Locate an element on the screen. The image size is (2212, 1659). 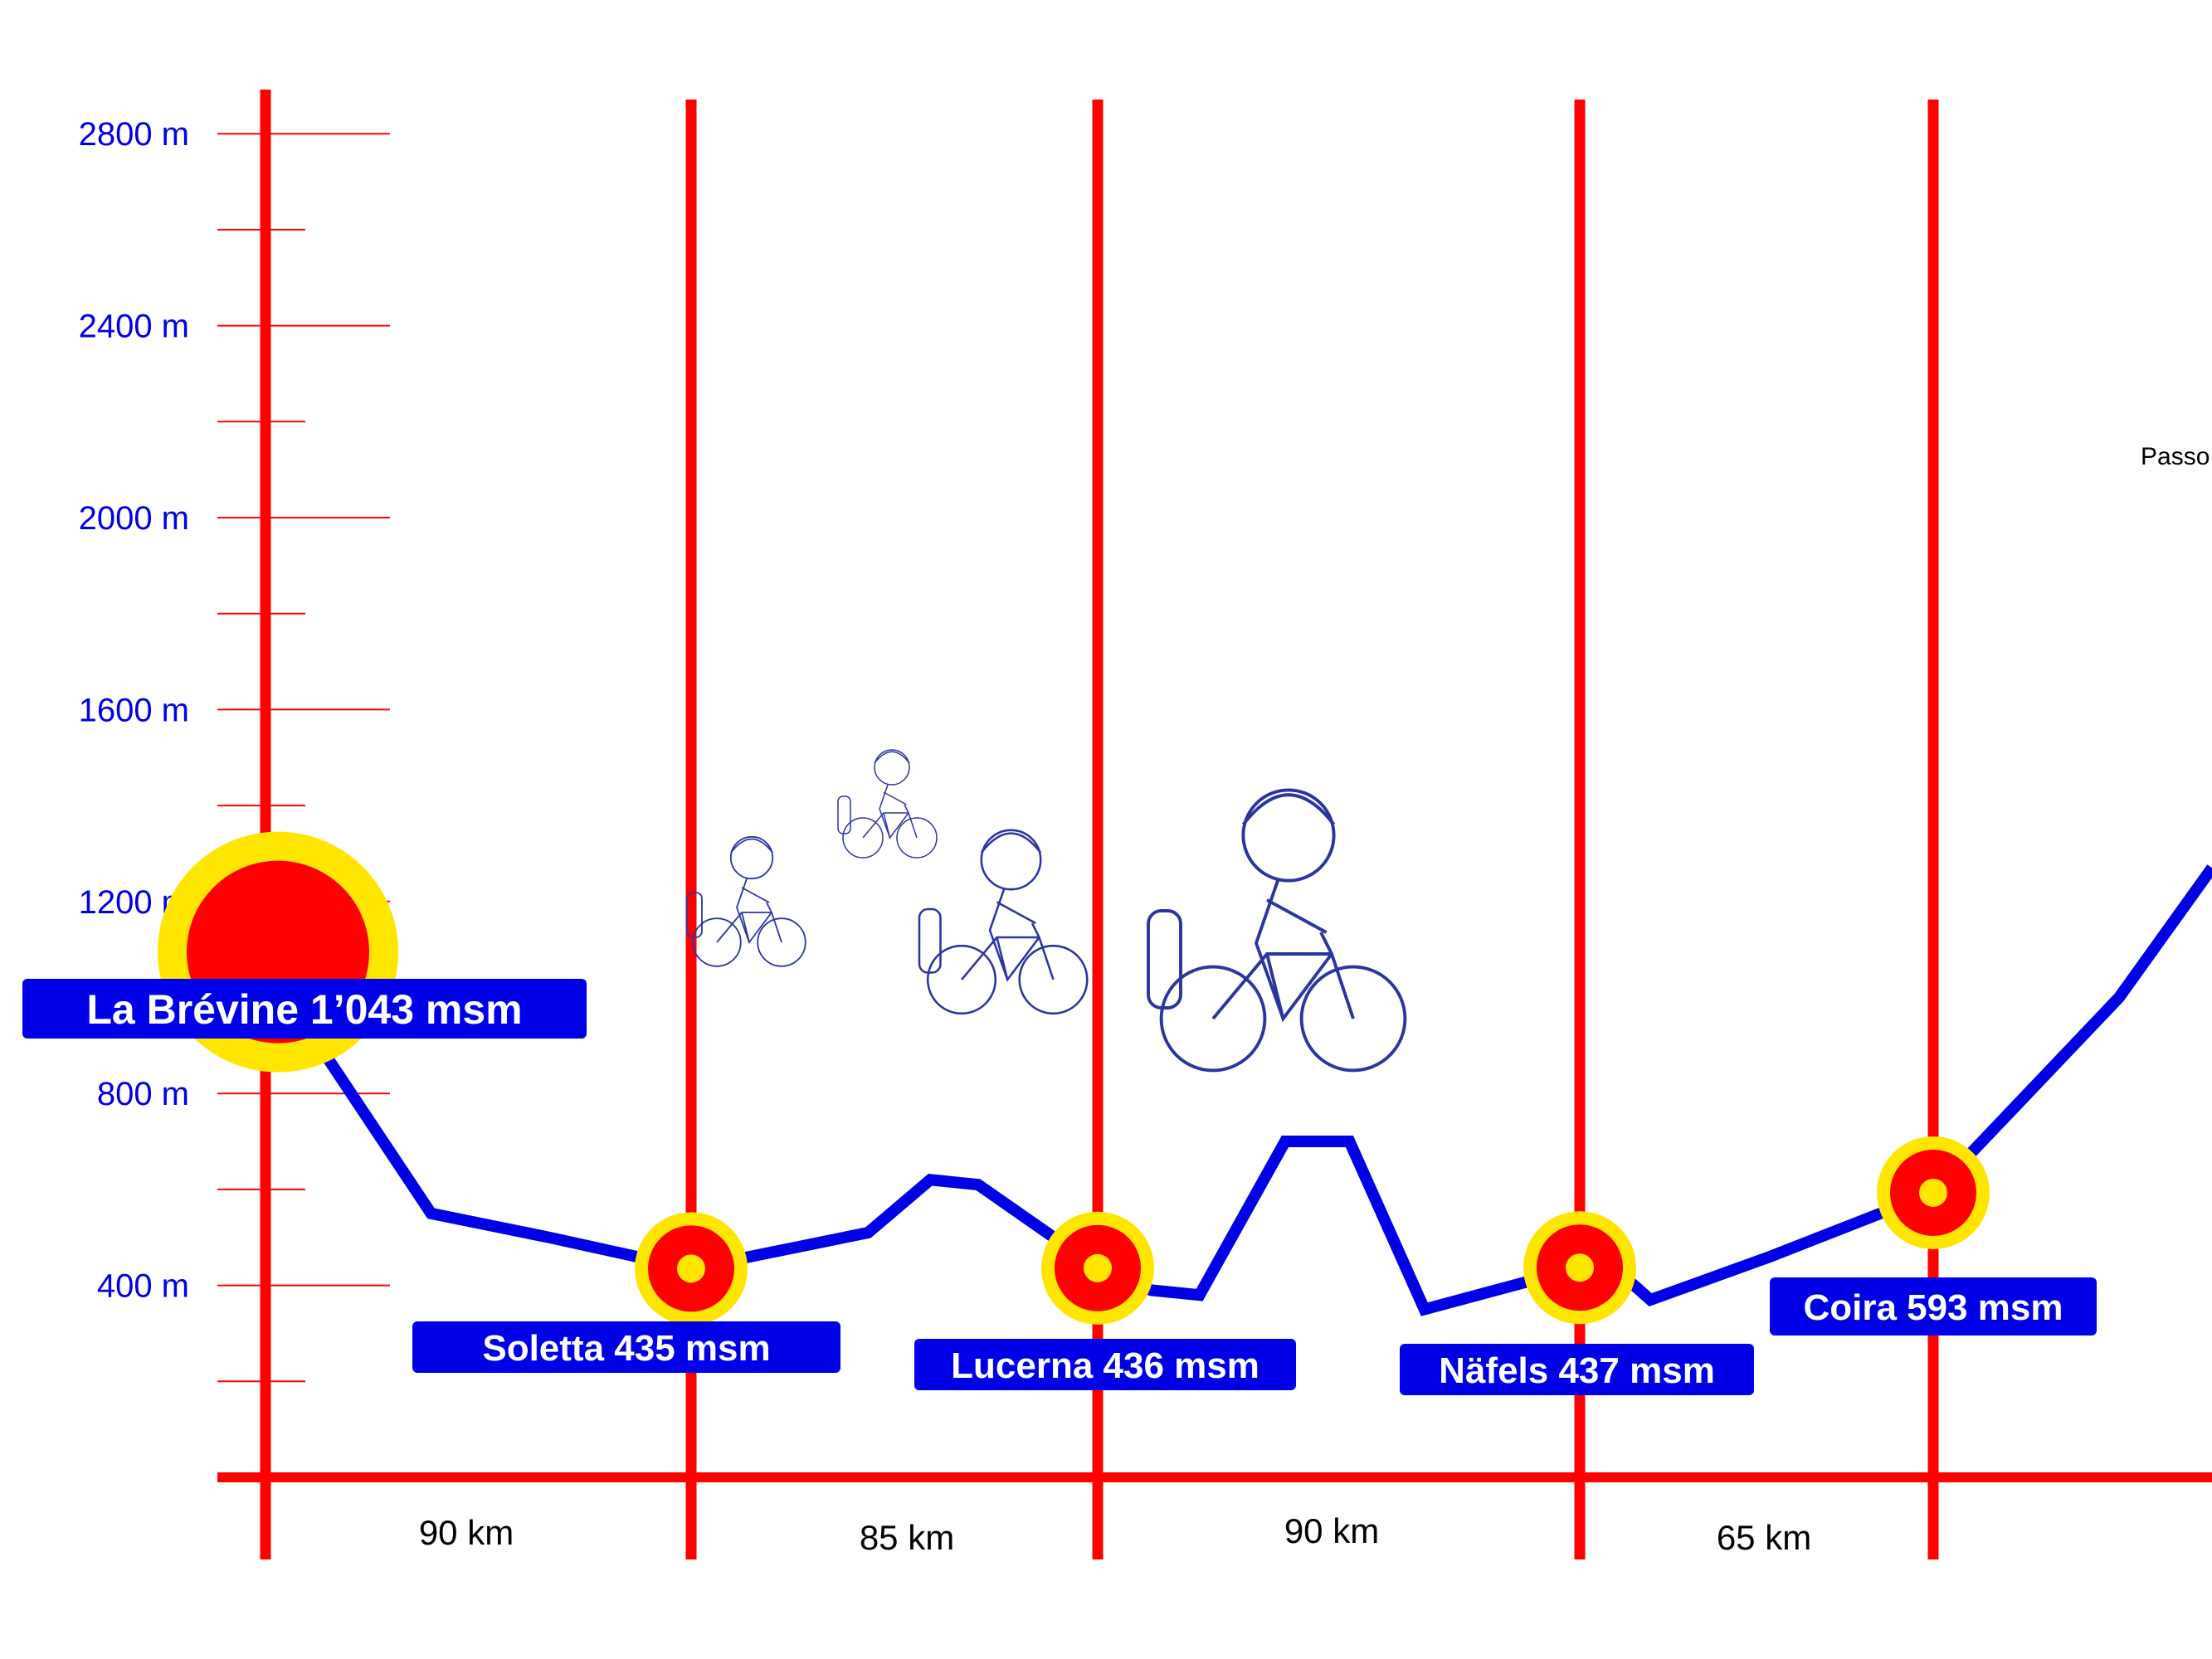
station-label: La Brévine 1’043 msm is located at coordinates (304, 1009).